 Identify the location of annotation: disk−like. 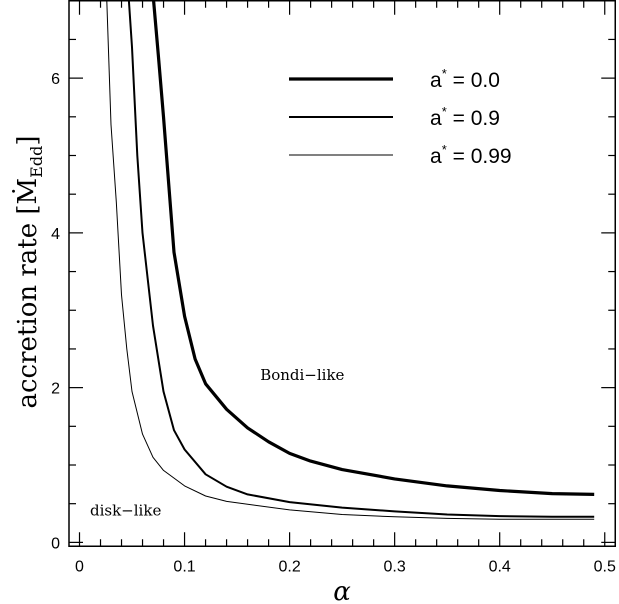
(125, 510).